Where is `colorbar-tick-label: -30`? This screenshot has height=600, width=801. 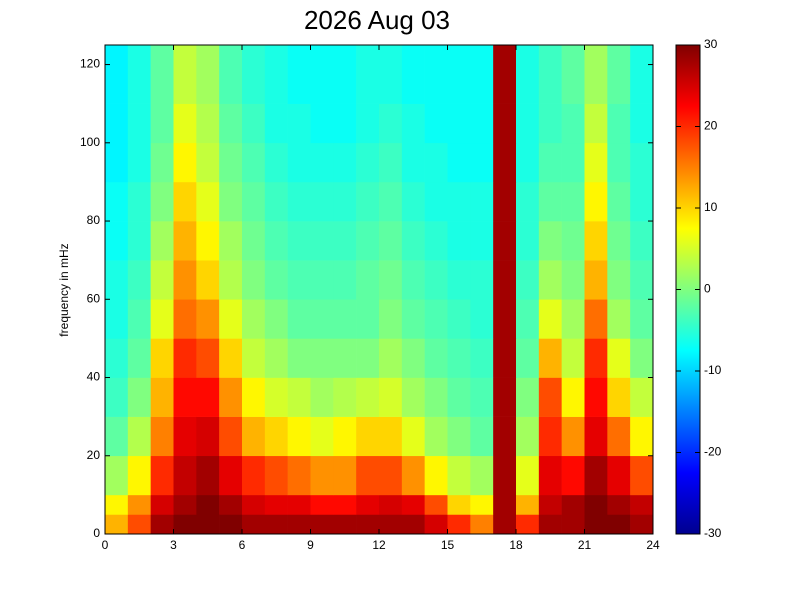 colorbar-tick-label: -30 is located at coordinates (713, 533).